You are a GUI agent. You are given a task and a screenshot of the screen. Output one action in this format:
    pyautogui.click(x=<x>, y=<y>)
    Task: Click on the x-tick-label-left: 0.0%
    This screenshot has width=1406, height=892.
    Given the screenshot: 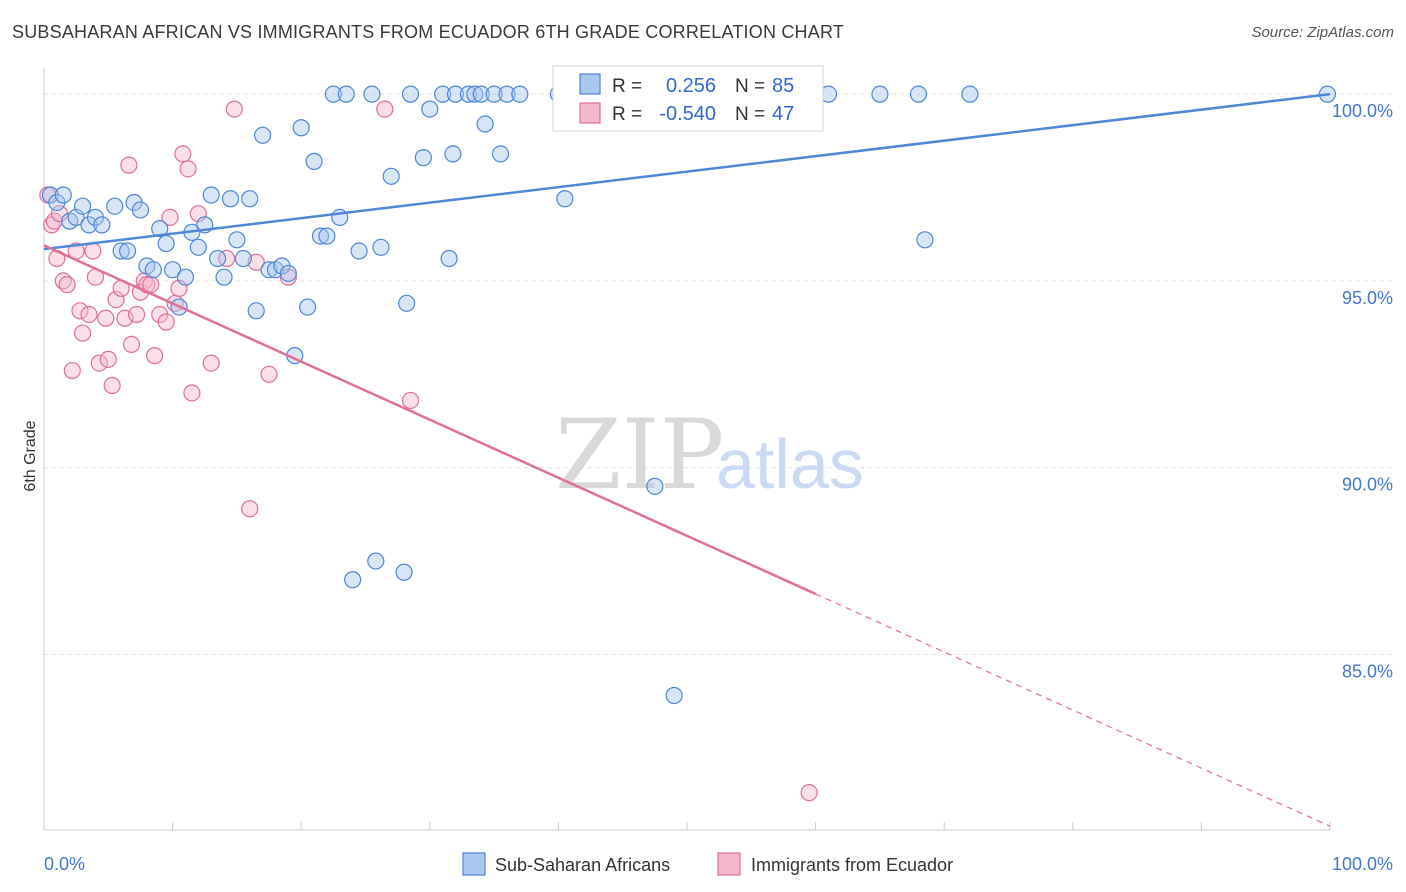 What is the action you would take?
    pyautogui.click(x=64, y=864)
    